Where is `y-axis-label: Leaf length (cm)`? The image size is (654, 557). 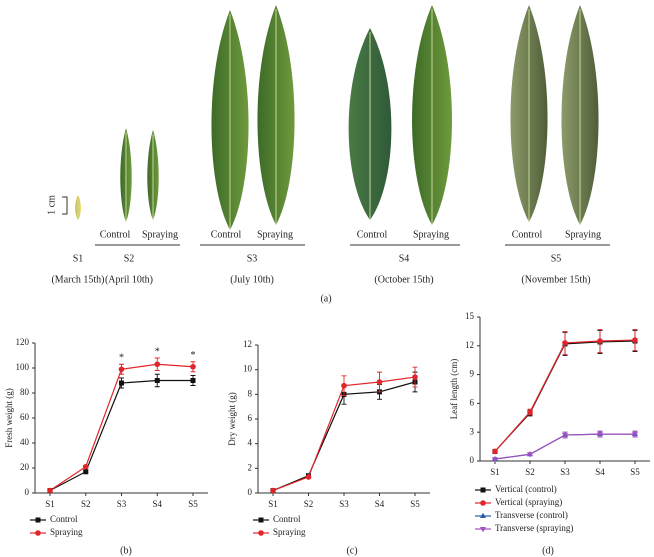 y-axis-label: Leaf length (cm) is located at coordinates (454, 389).